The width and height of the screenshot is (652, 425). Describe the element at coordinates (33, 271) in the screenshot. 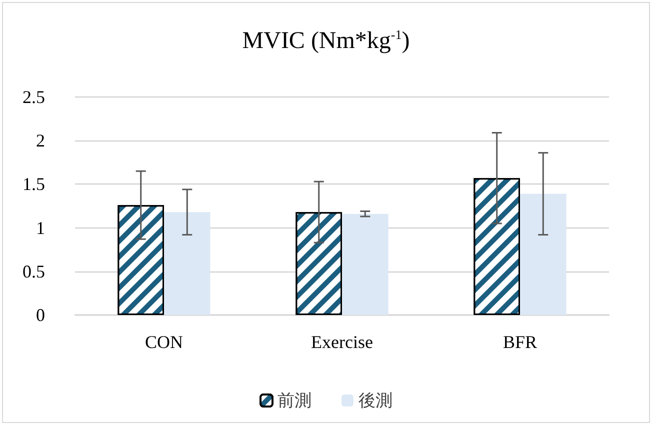

I see `y-tick-label: 0.5` at that location.